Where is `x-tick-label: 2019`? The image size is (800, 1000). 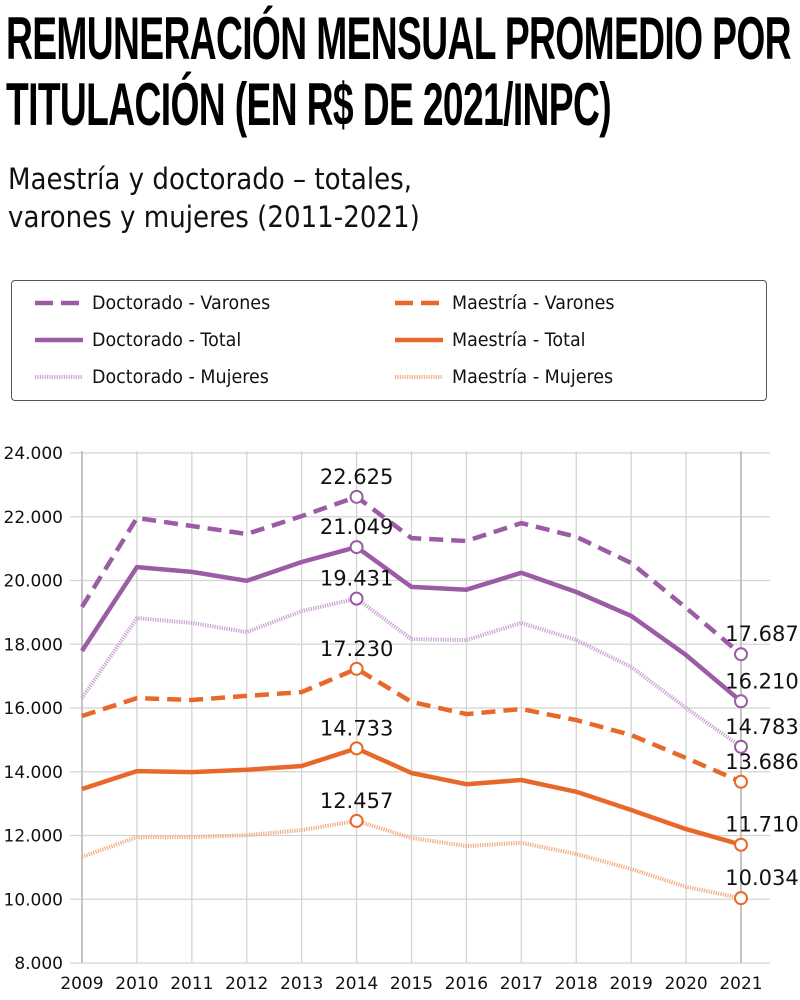
x-tick-label: 2019 is located at coordinates (631, 984).